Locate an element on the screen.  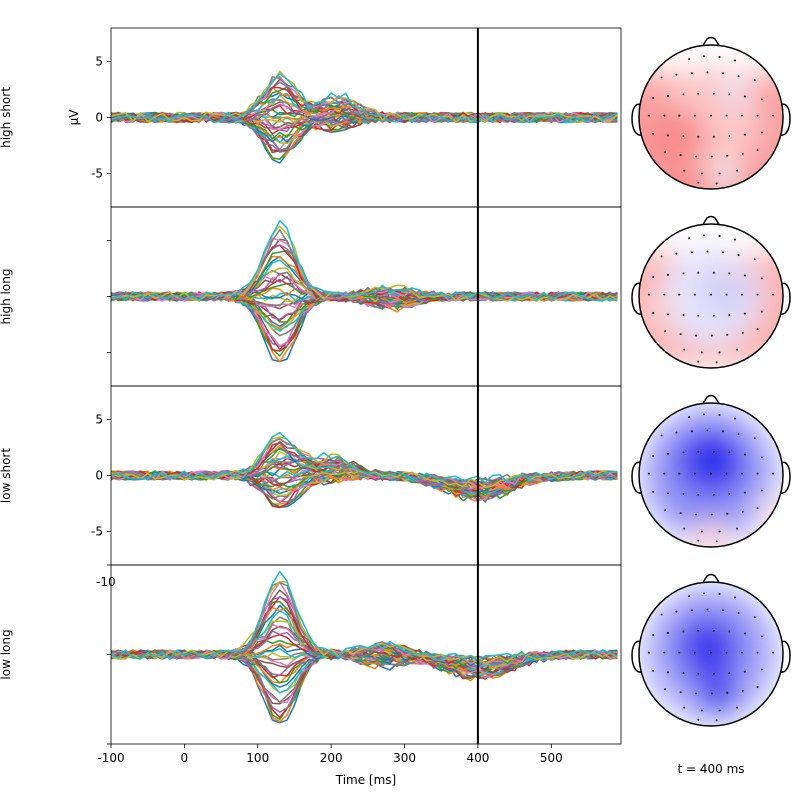
row-labels: high short high long low short low long is located at coordinates (6, 383).